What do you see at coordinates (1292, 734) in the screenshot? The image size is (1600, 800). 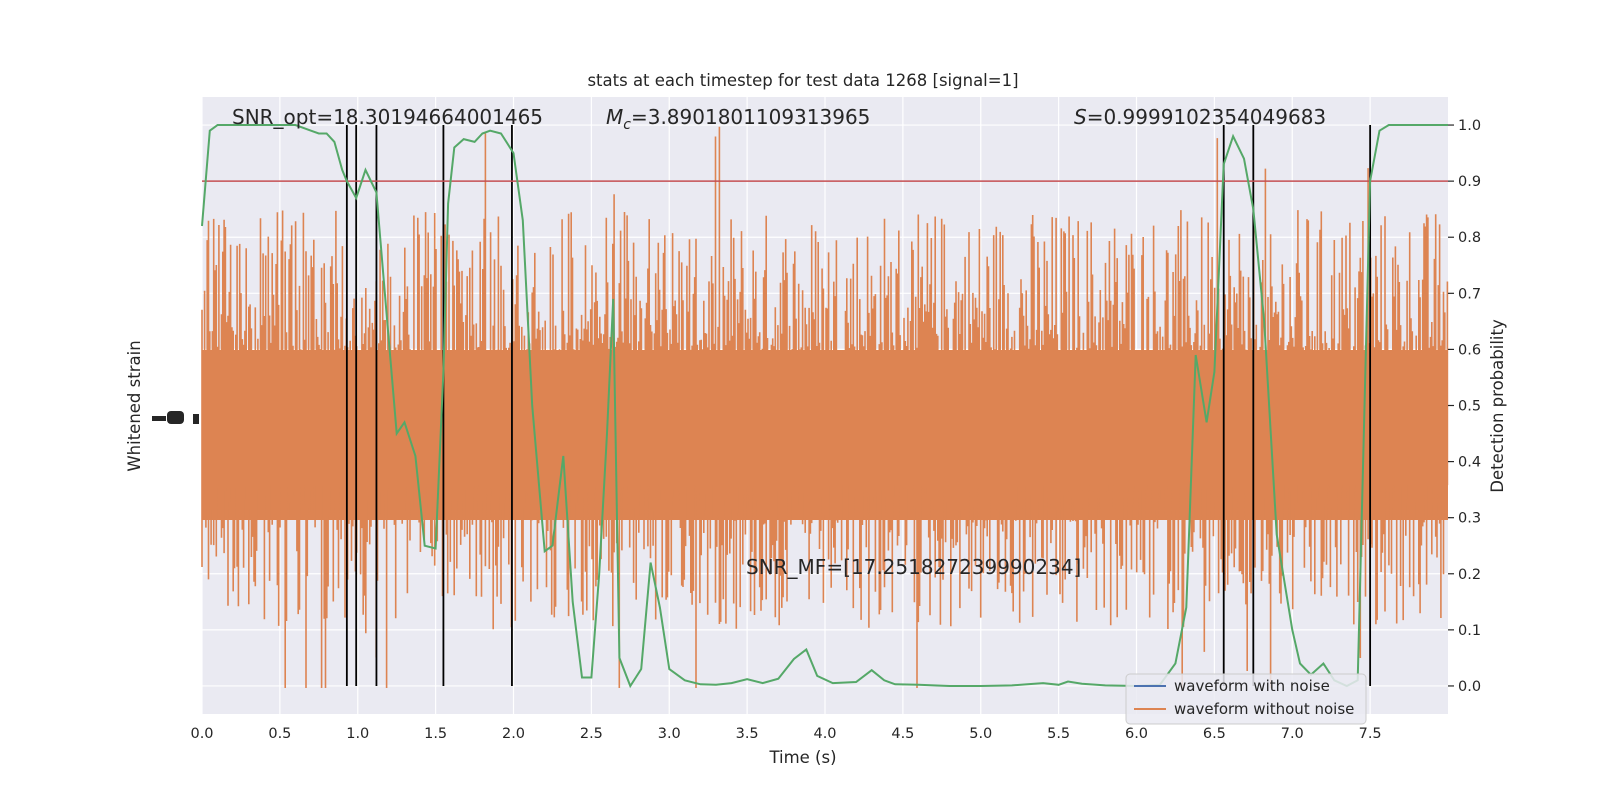 I see `x-tick-label-14: 7.0` at bounding box center [1292, 734].